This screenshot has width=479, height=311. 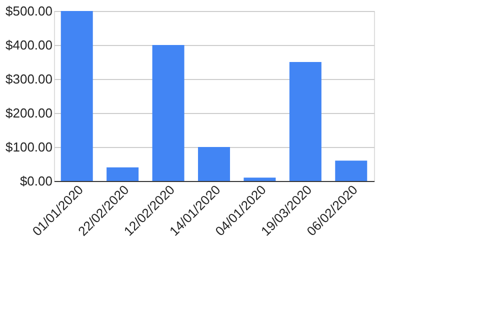 What do you see at coordinates (36, 181) in the screenshot?
I see `y-tick-label: $0.00` at bounding box center [36, 181].